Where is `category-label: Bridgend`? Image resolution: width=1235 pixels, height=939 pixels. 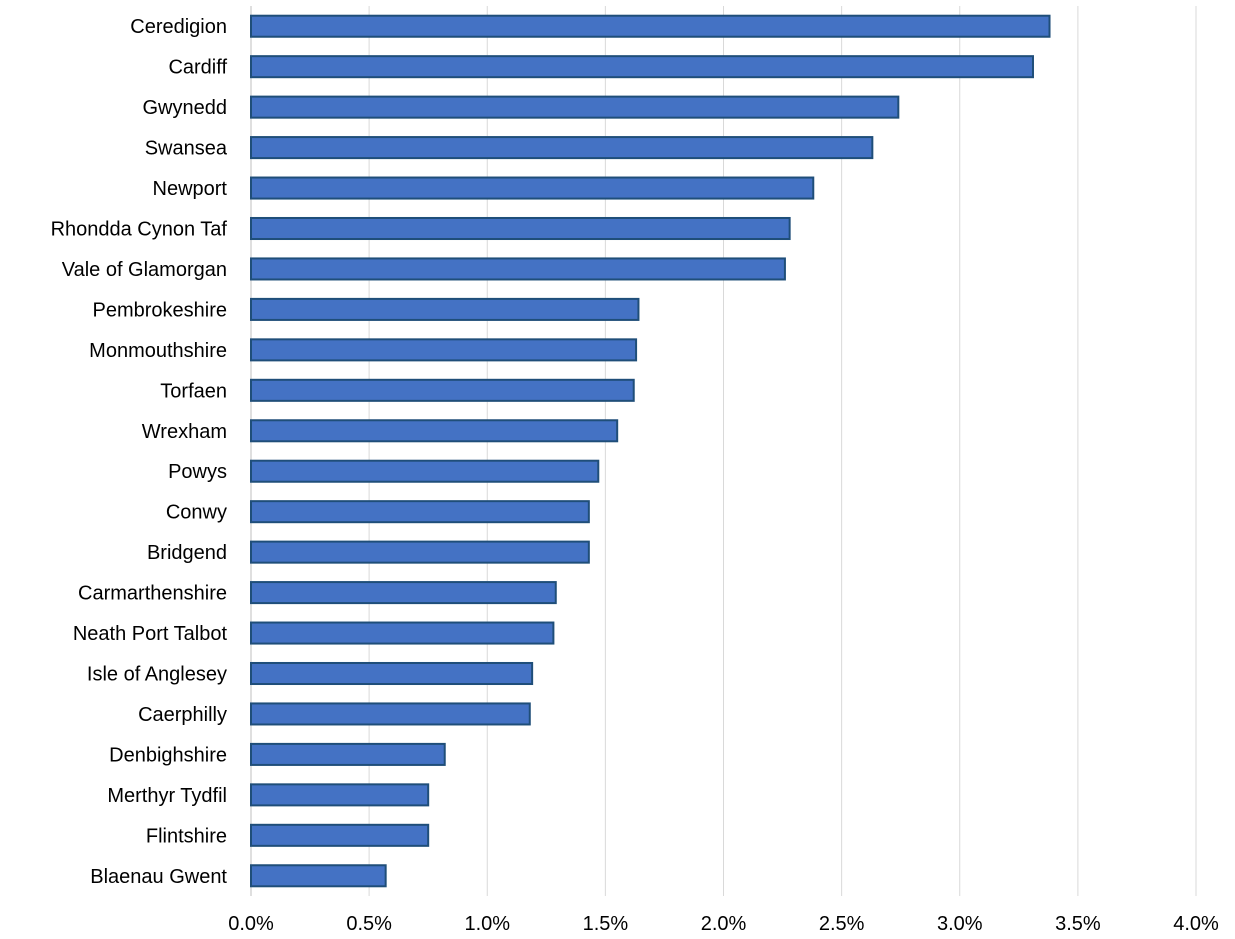
category-label: Bridgend is located at coordinates (187, 553).